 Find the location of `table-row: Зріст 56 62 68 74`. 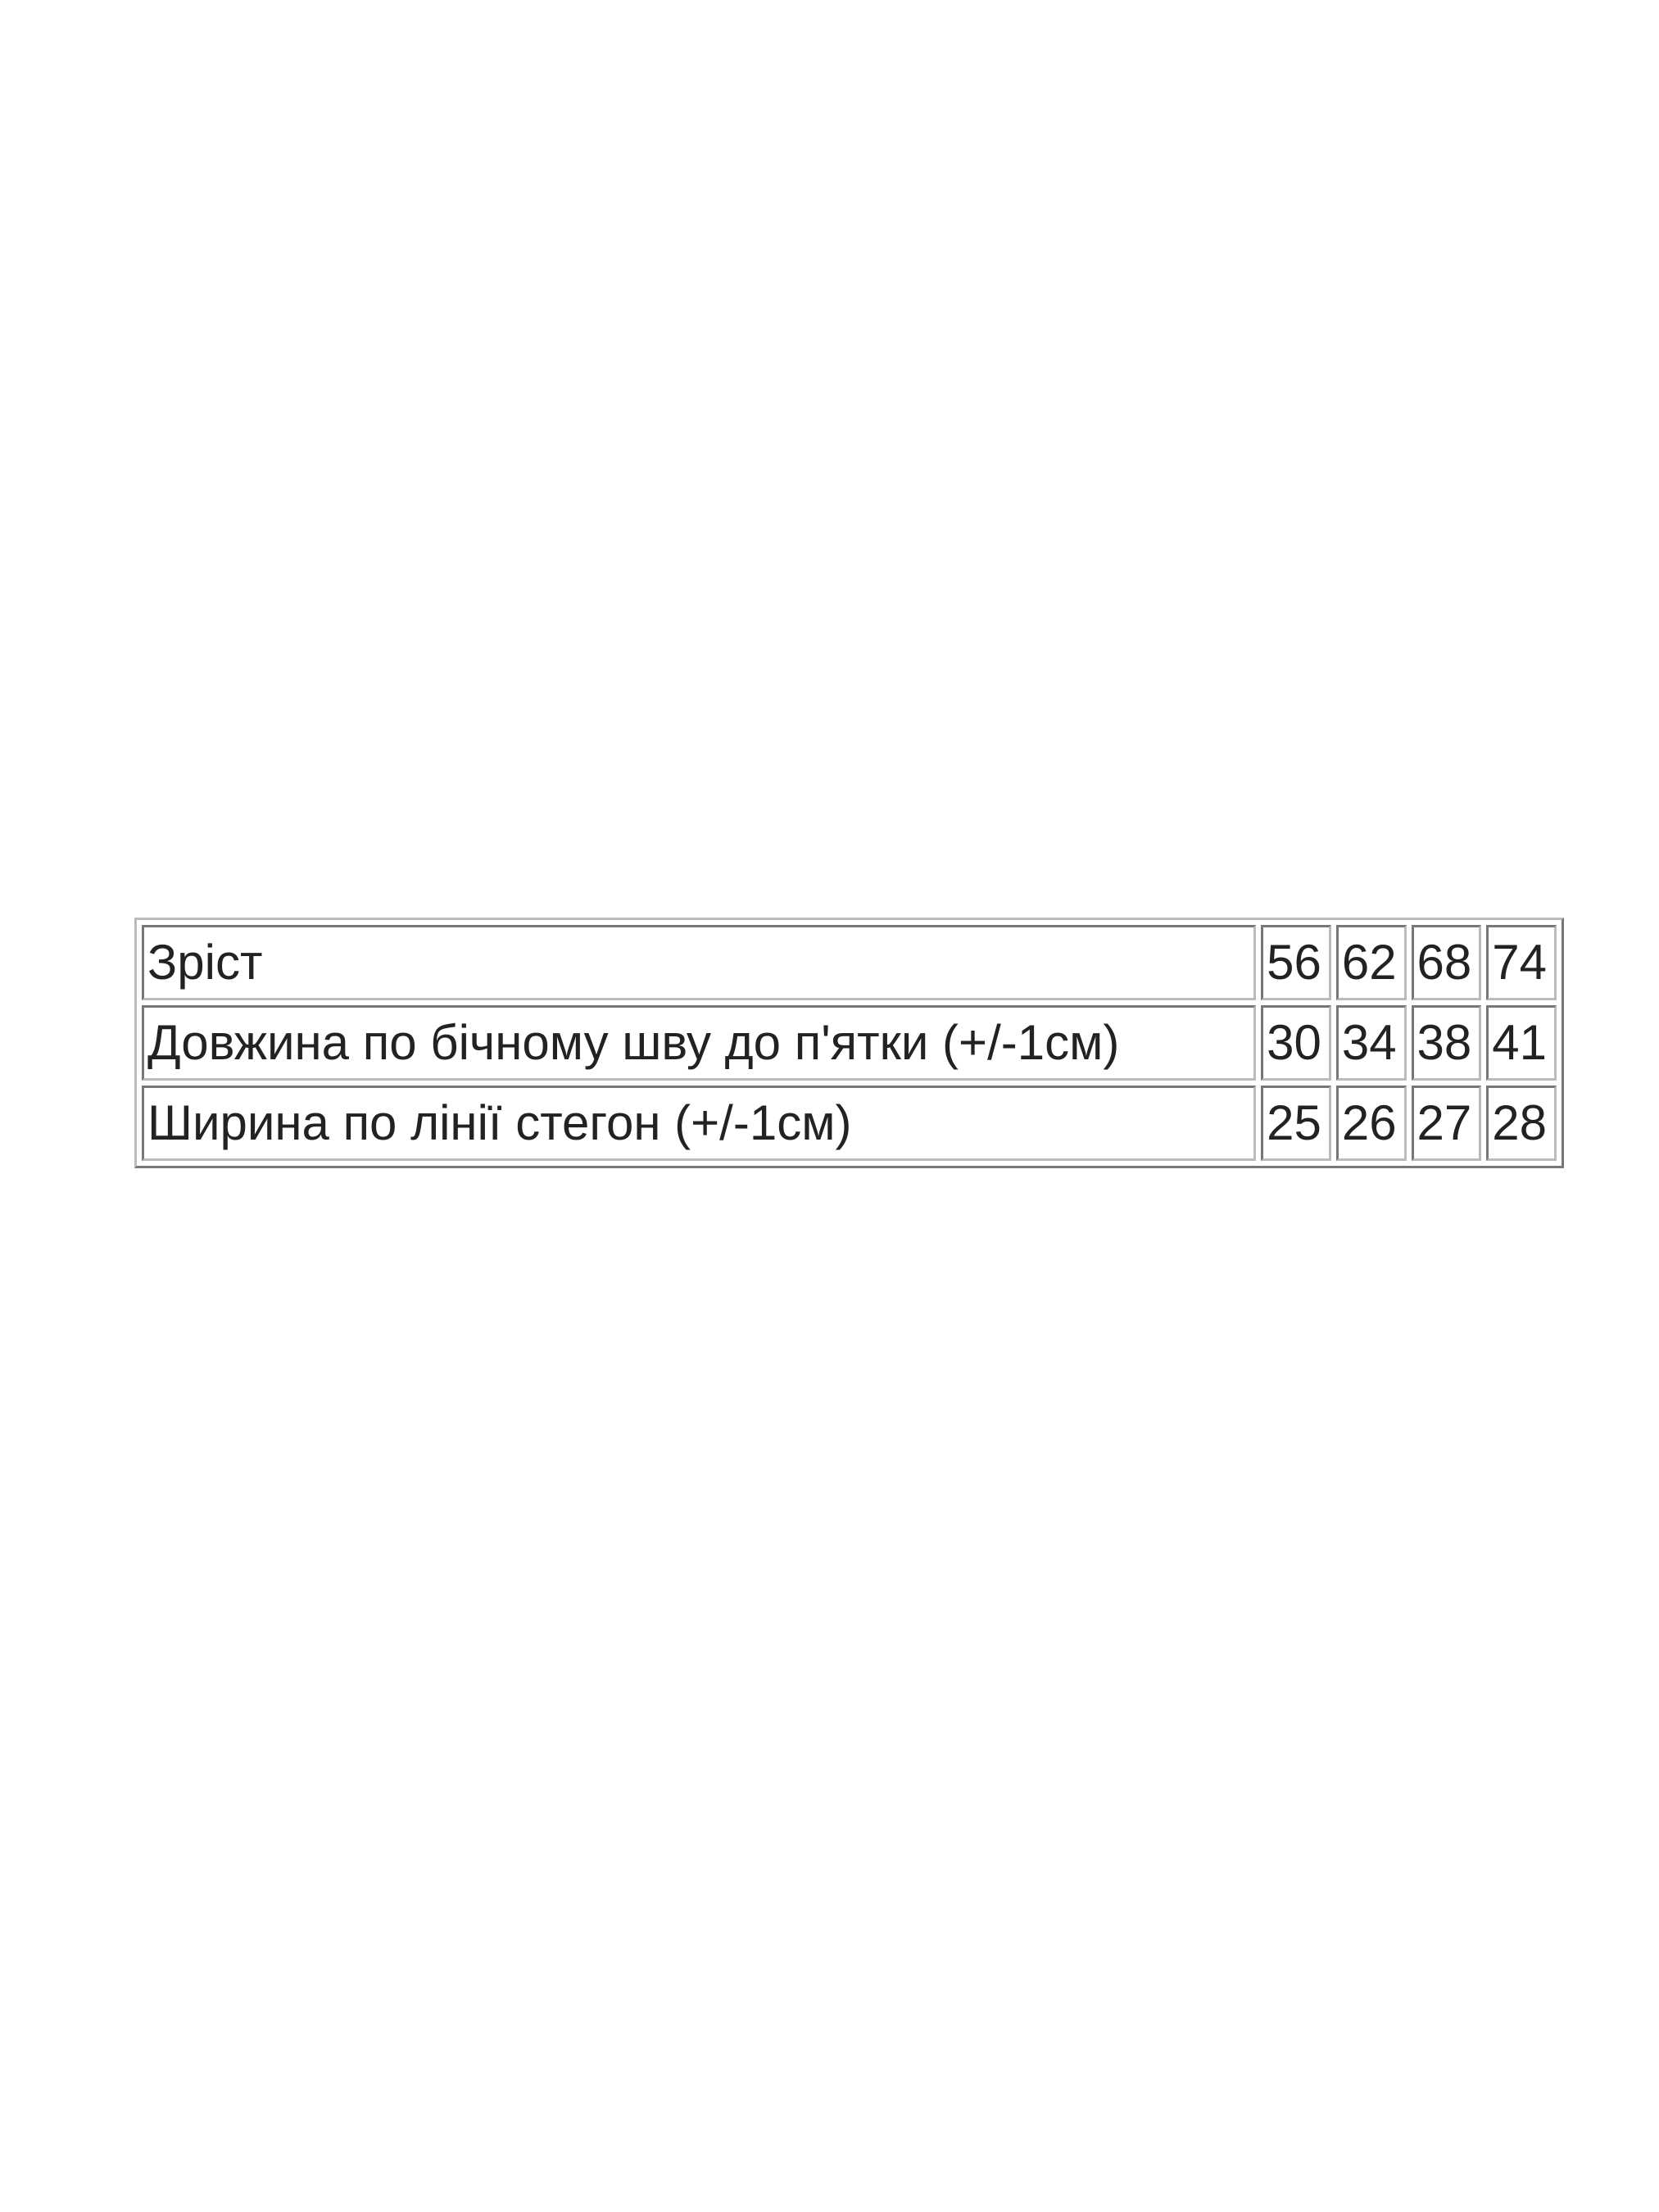

table-row: Зріст 56 62 68 74 is located at coordinates (849, 962).